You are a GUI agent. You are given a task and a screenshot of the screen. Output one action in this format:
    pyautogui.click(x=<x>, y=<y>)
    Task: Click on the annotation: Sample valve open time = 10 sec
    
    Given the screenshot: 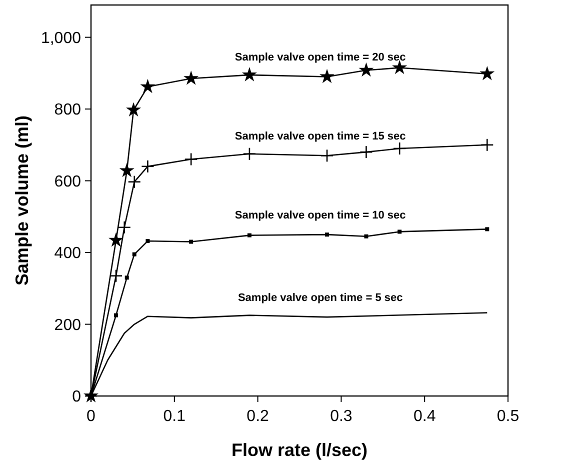 What is the action you would take?
    pyautogui.click(x=320, y=216)
    